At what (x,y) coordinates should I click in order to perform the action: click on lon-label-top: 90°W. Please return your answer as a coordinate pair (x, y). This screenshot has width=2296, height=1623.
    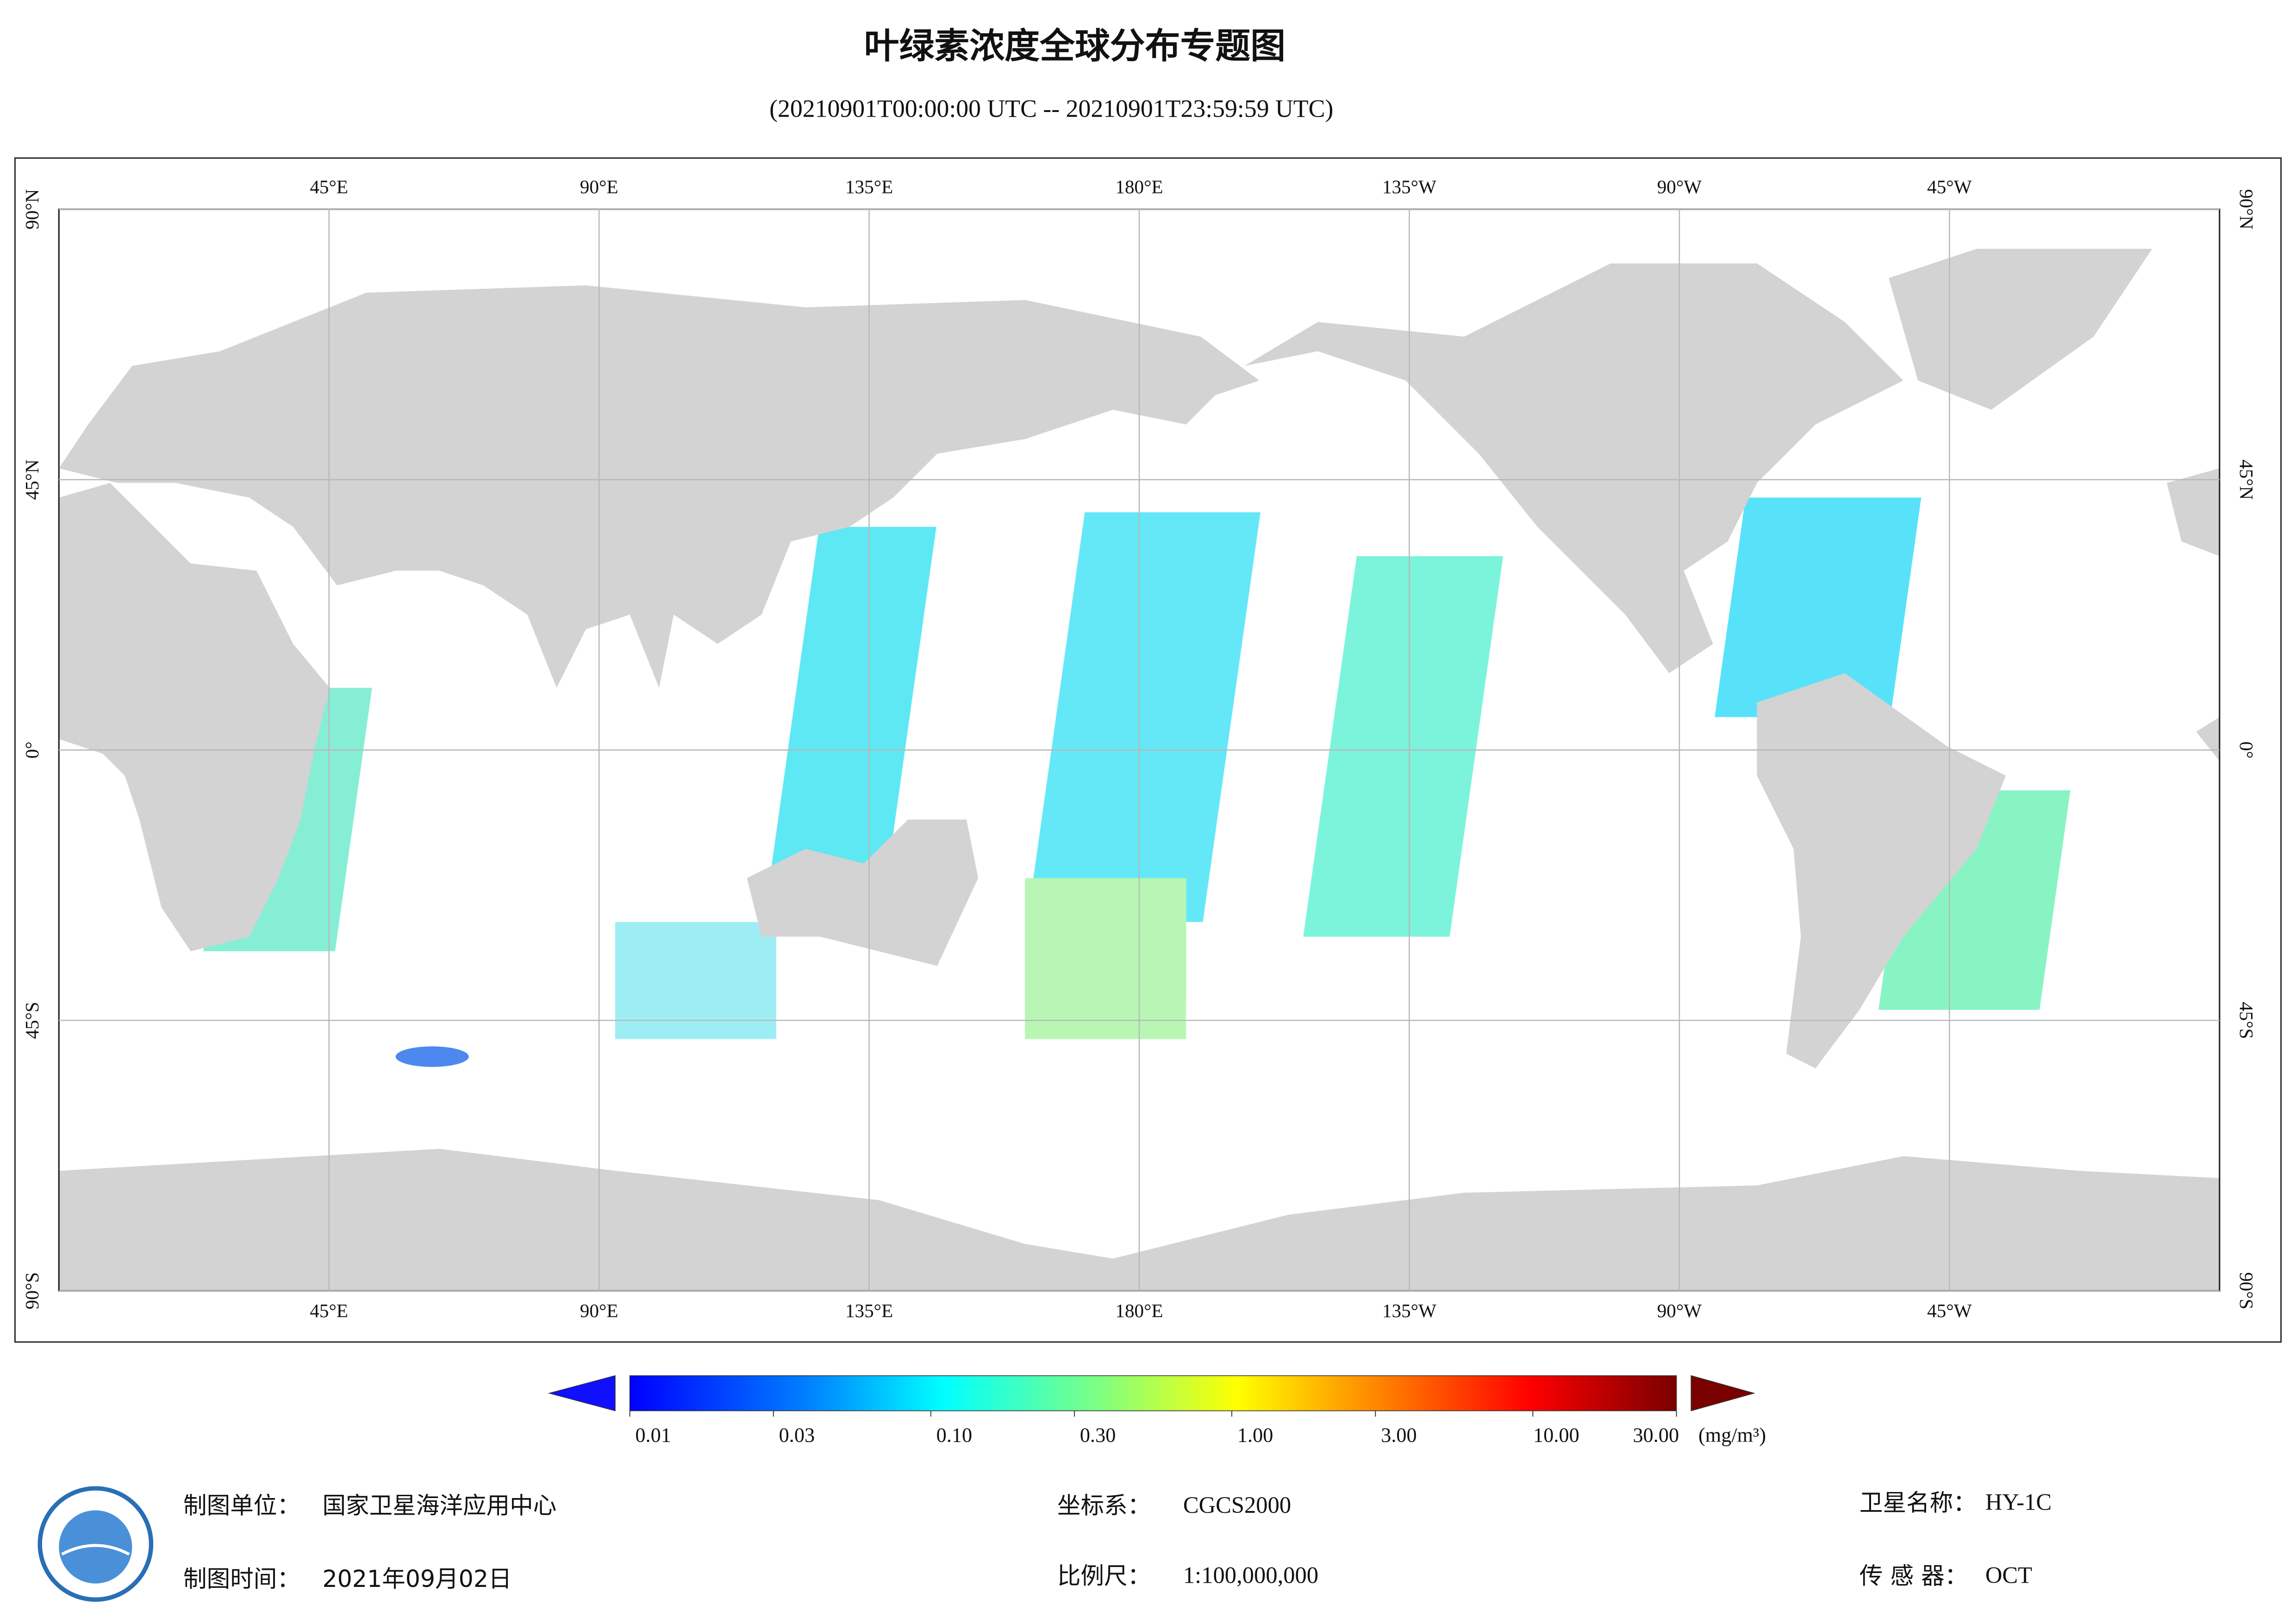
    Looking at the image, I should click on (1679, 186).